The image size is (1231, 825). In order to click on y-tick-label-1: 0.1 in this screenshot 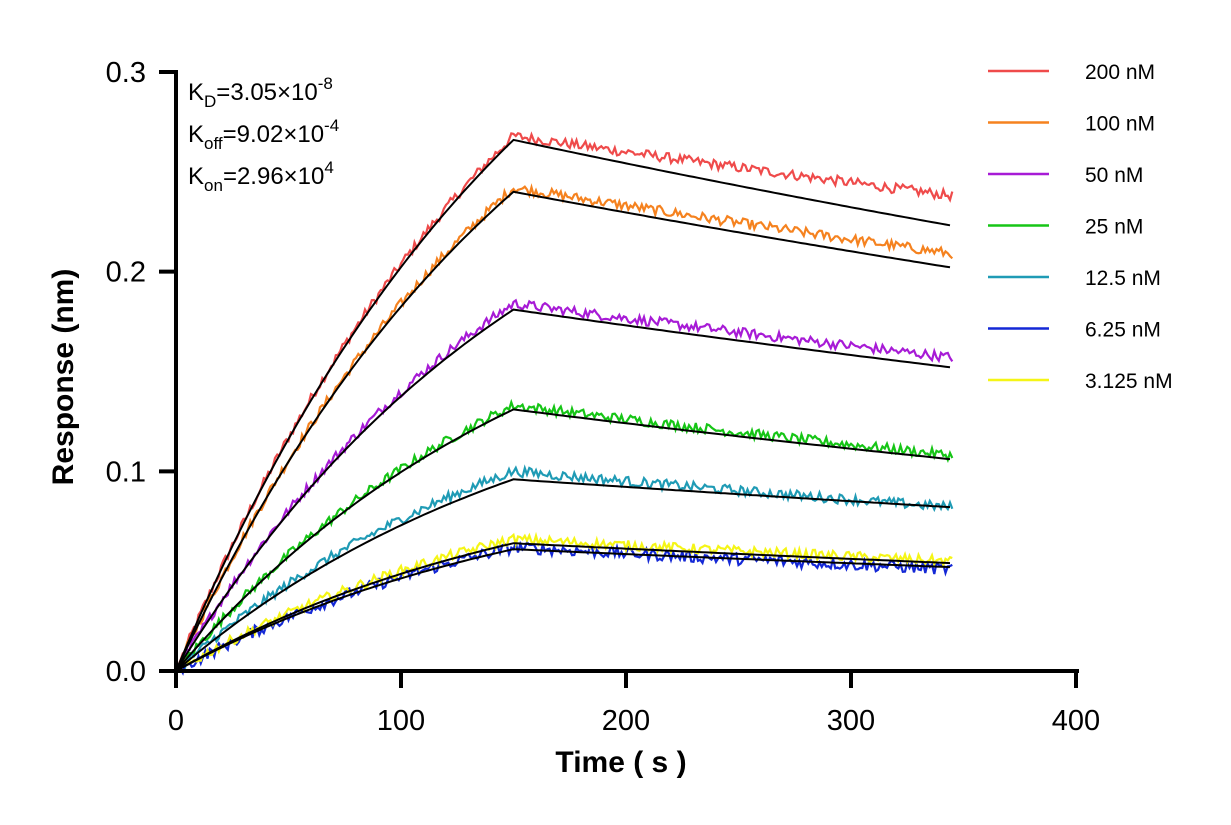, I will do `click(126, 472)`.